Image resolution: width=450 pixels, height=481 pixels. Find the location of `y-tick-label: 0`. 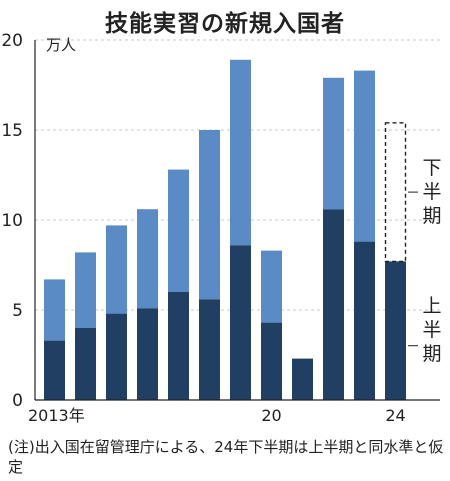

y-tick-label: 0 is located at coordinates (17, 401).